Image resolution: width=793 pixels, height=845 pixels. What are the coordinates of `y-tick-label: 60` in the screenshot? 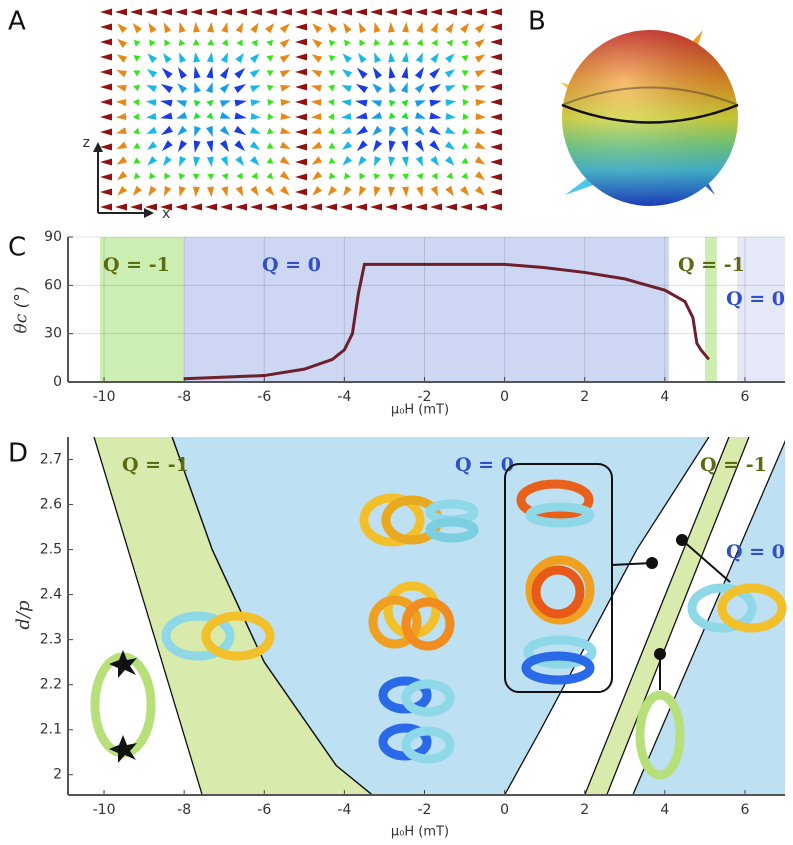 It's located at (53, 285).